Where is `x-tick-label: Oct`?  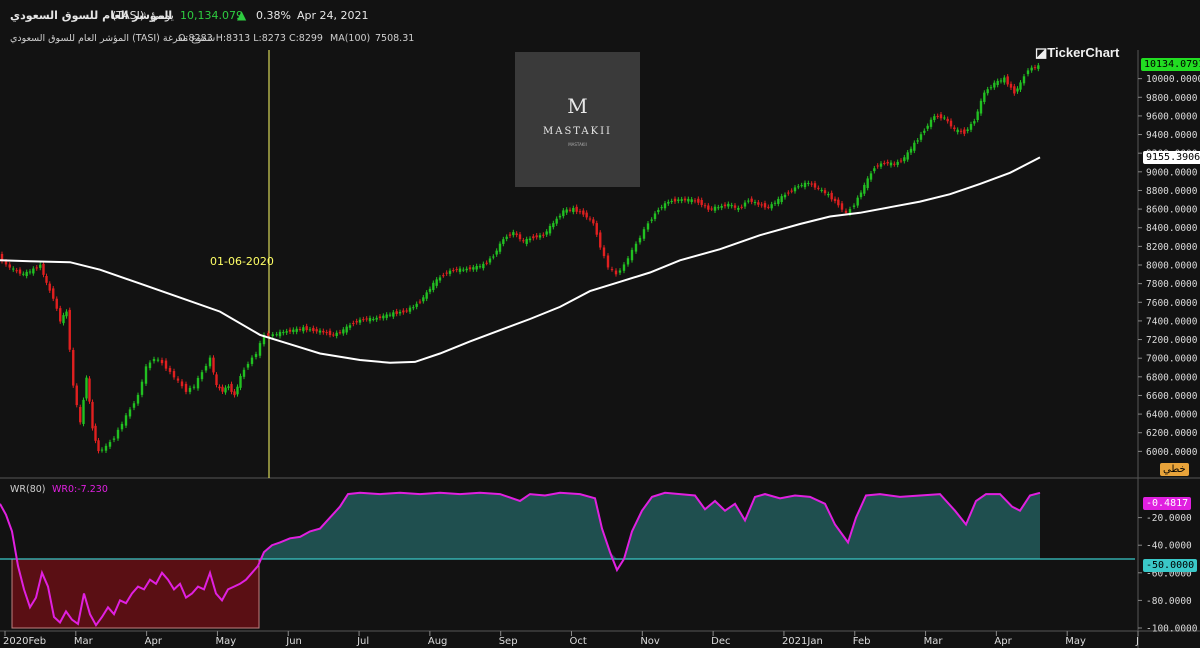 x-tick-label: Oct is located at coordinates (578, 641).